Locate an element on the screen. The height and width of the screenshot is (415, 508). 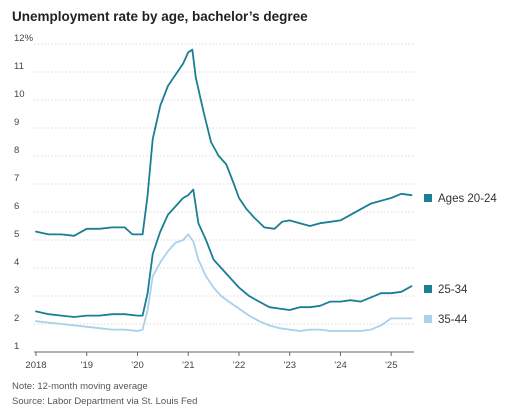
y-tick-label: 11 is located at coordinates (19, 66).